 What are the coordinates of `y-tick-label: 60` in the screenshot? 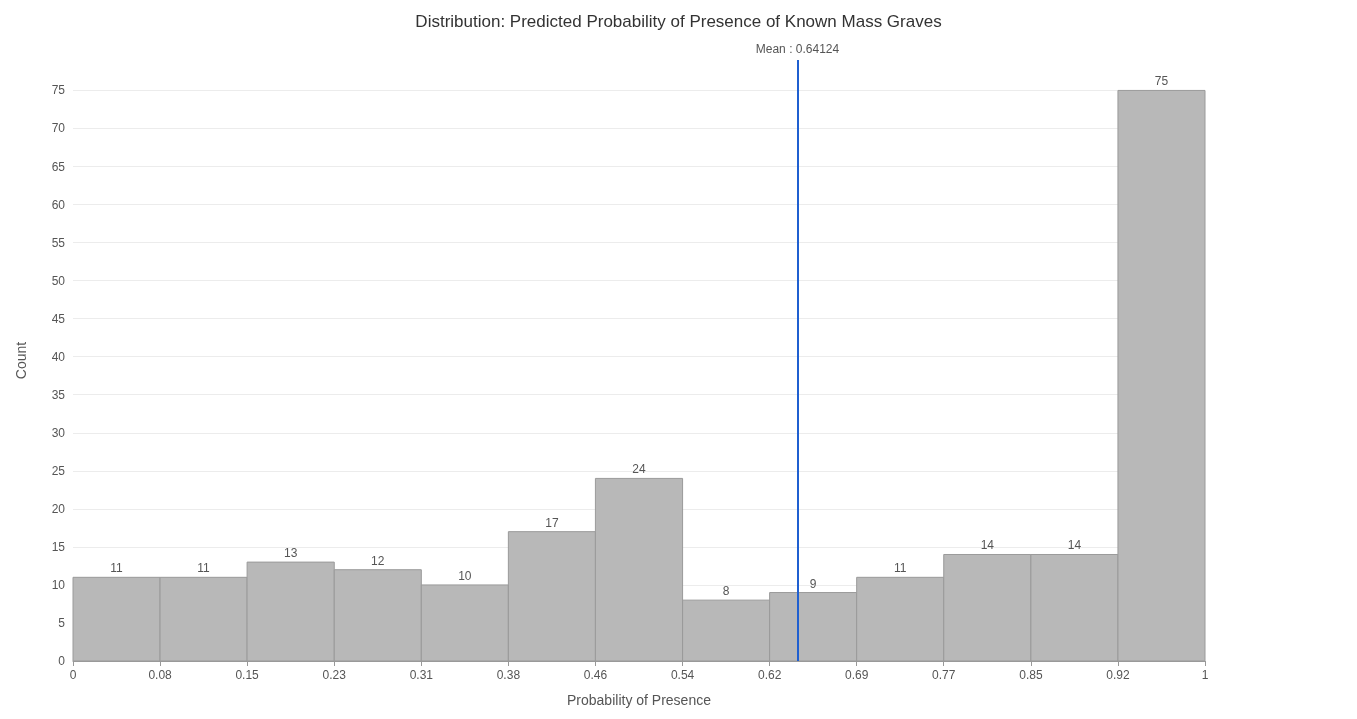 It's located at (58, 204).